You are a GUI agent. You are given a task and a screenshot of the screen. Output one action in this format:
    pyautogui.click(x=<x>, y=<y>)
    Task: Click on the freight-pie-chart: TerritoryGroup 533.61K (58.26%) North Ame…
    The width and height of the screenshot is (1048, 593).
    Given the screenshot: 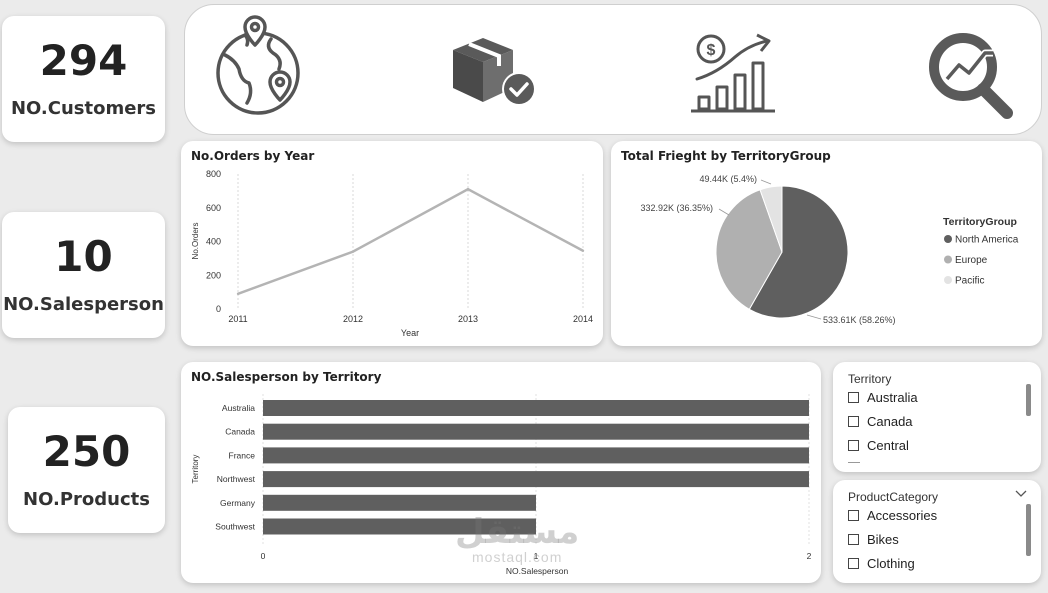 What is the action you would take?
    pyautogui.click(x=829, y=249)
    